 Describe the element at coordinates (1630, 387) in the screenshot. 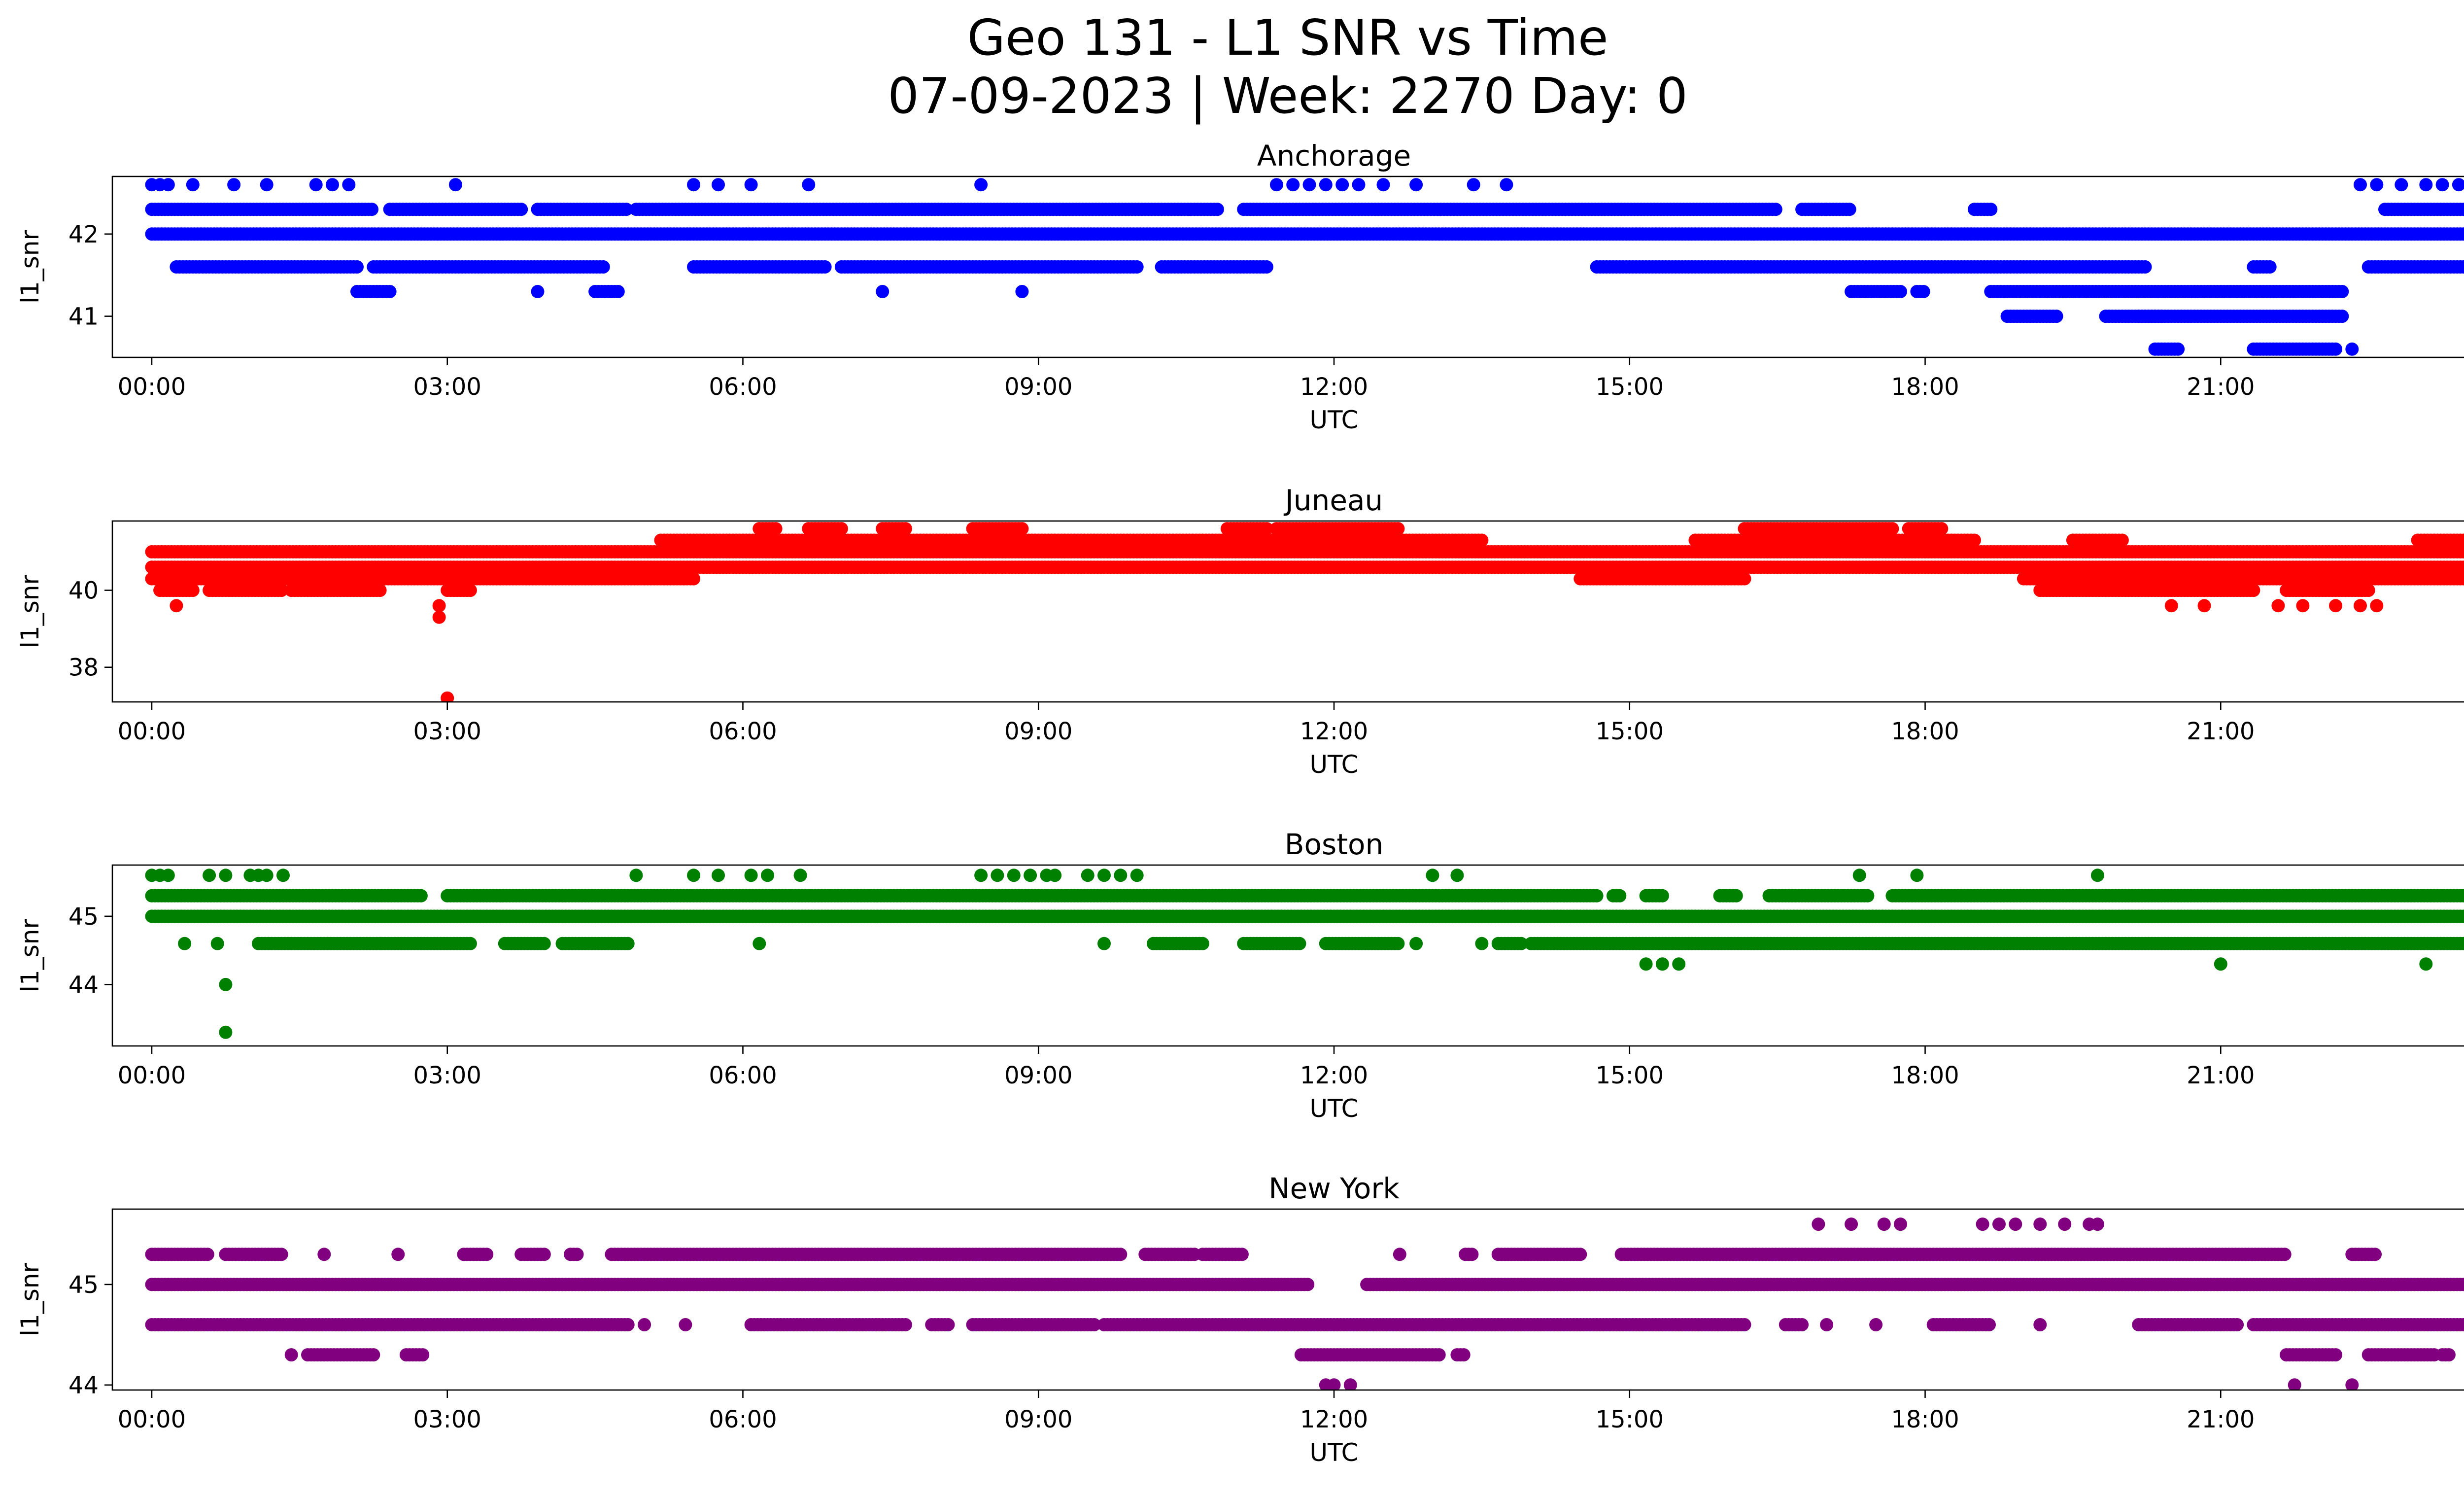

I see `x-tick-label: 15:00` at that location.